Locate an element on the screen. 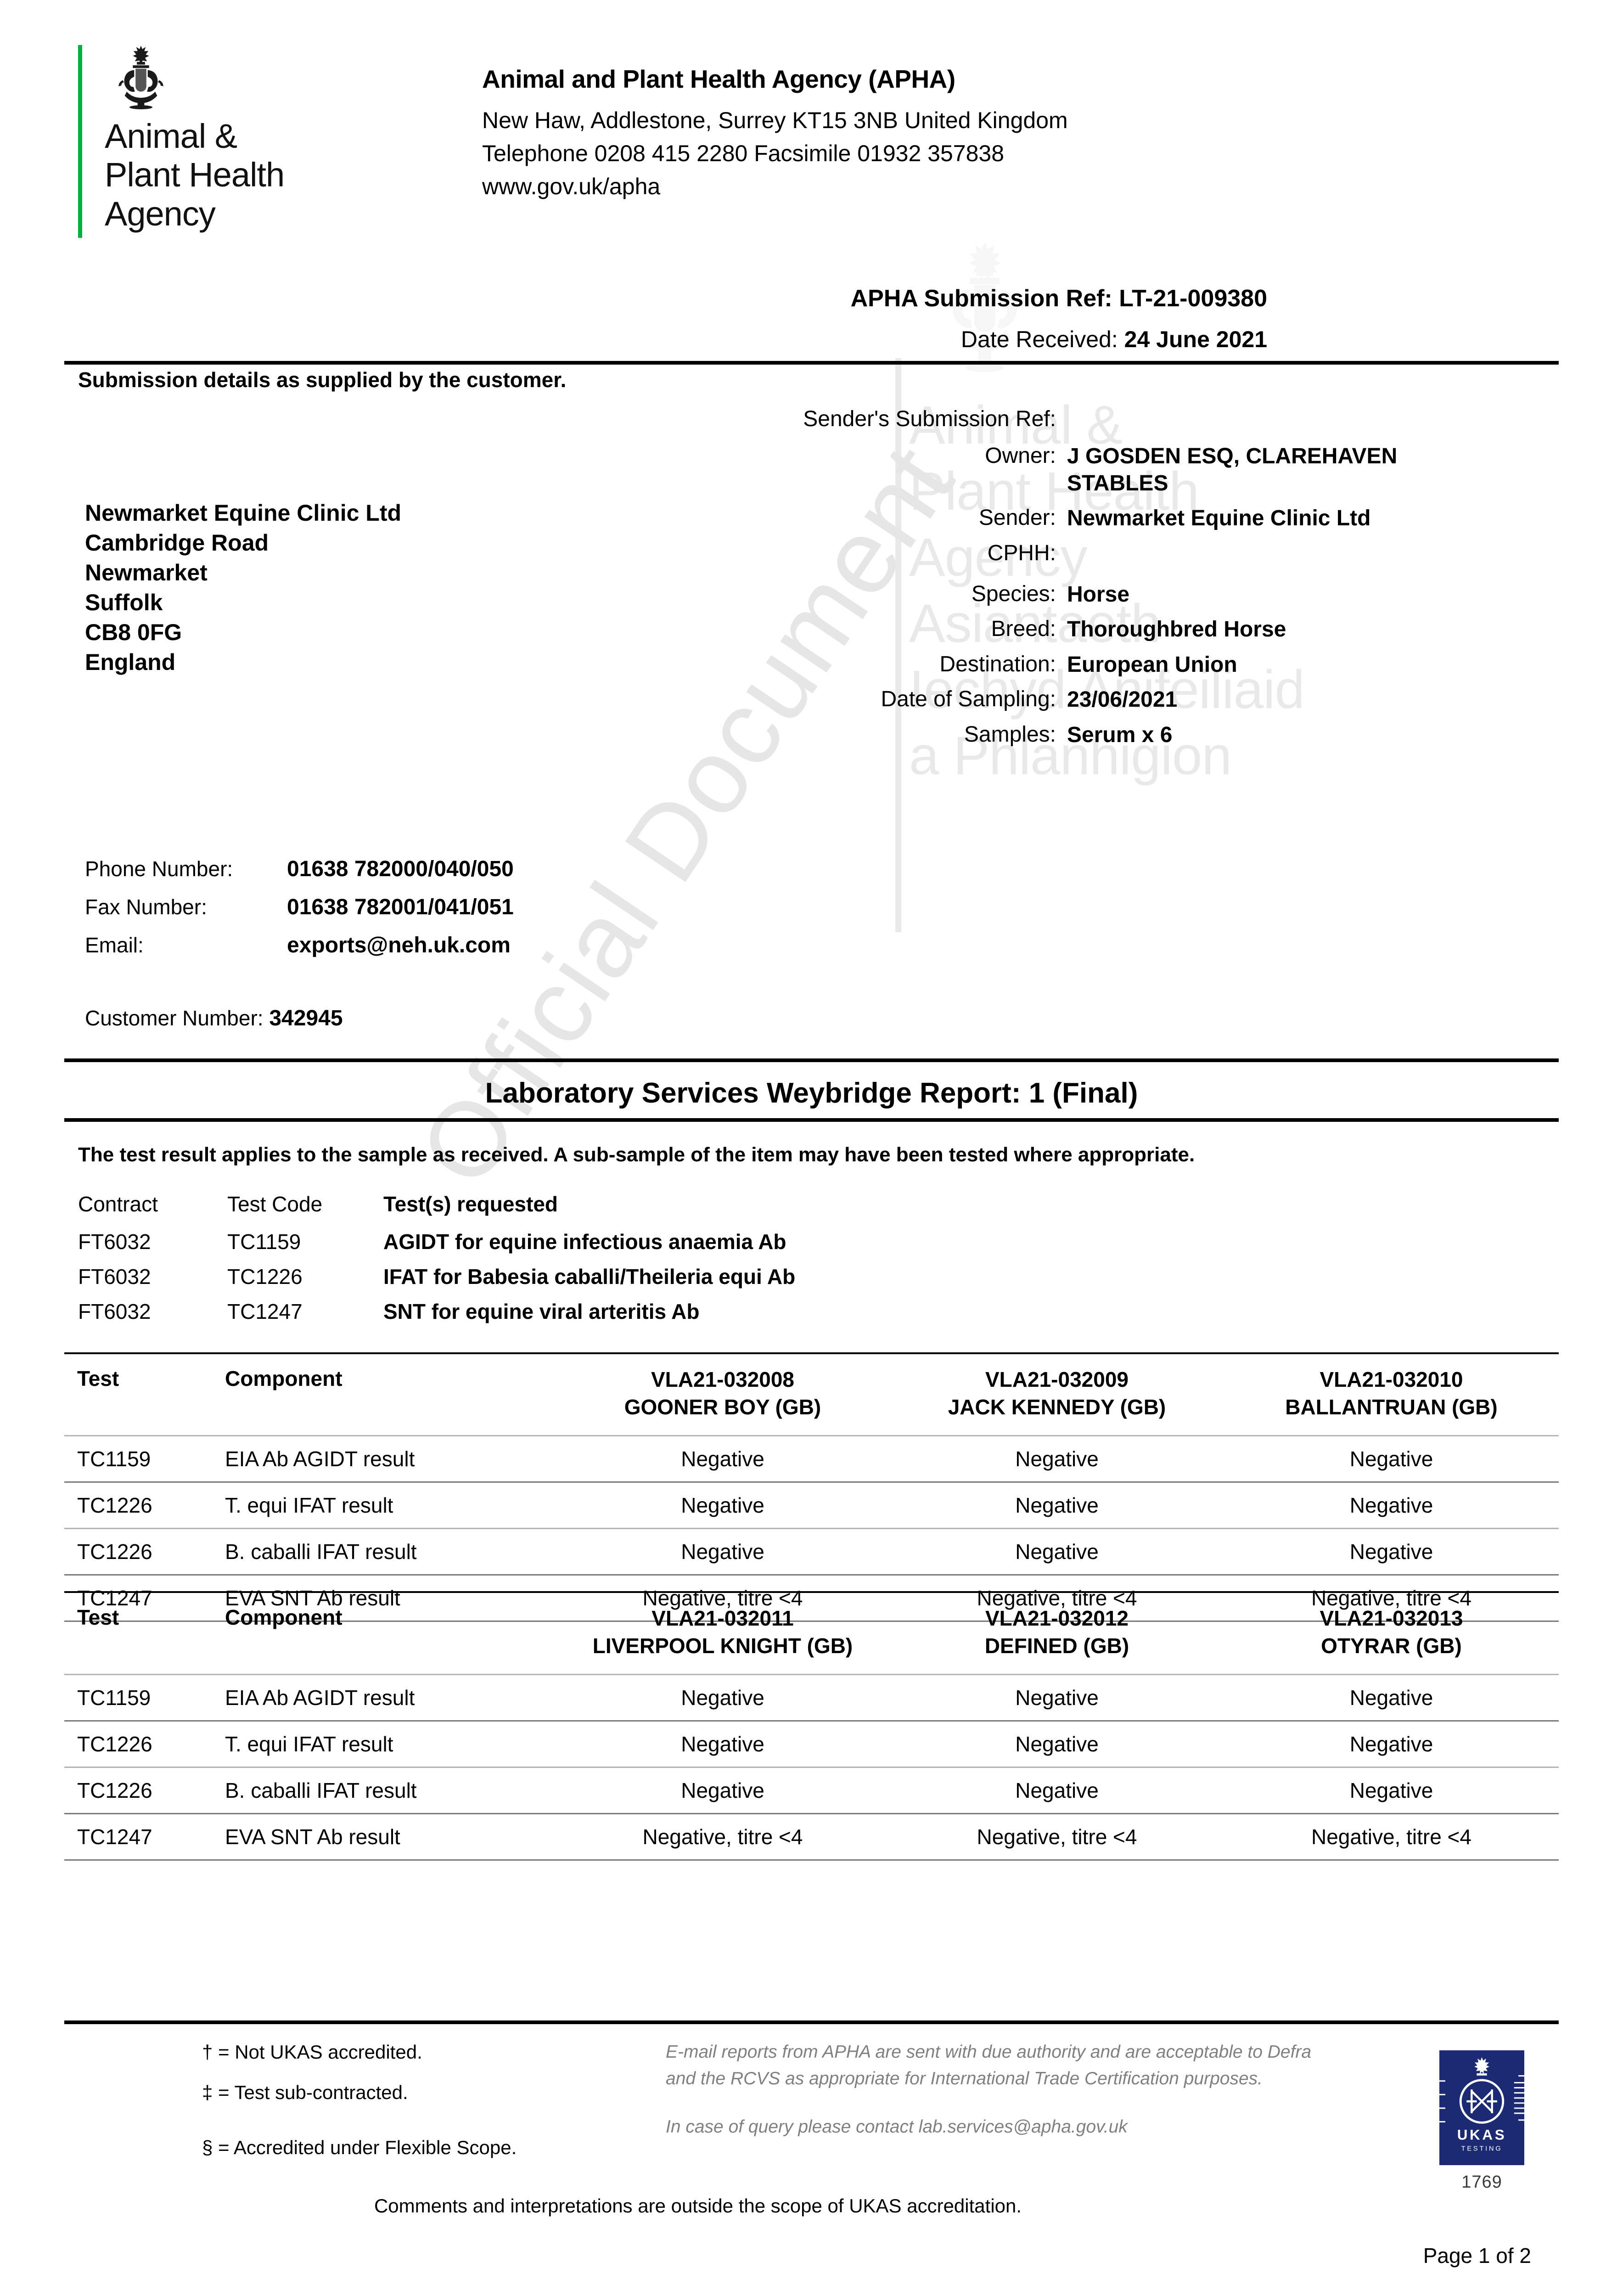 The width and height of the screenshot is (1623, 2296). ukas-name-text: UKAS is located at coordinates (1482, 2135).